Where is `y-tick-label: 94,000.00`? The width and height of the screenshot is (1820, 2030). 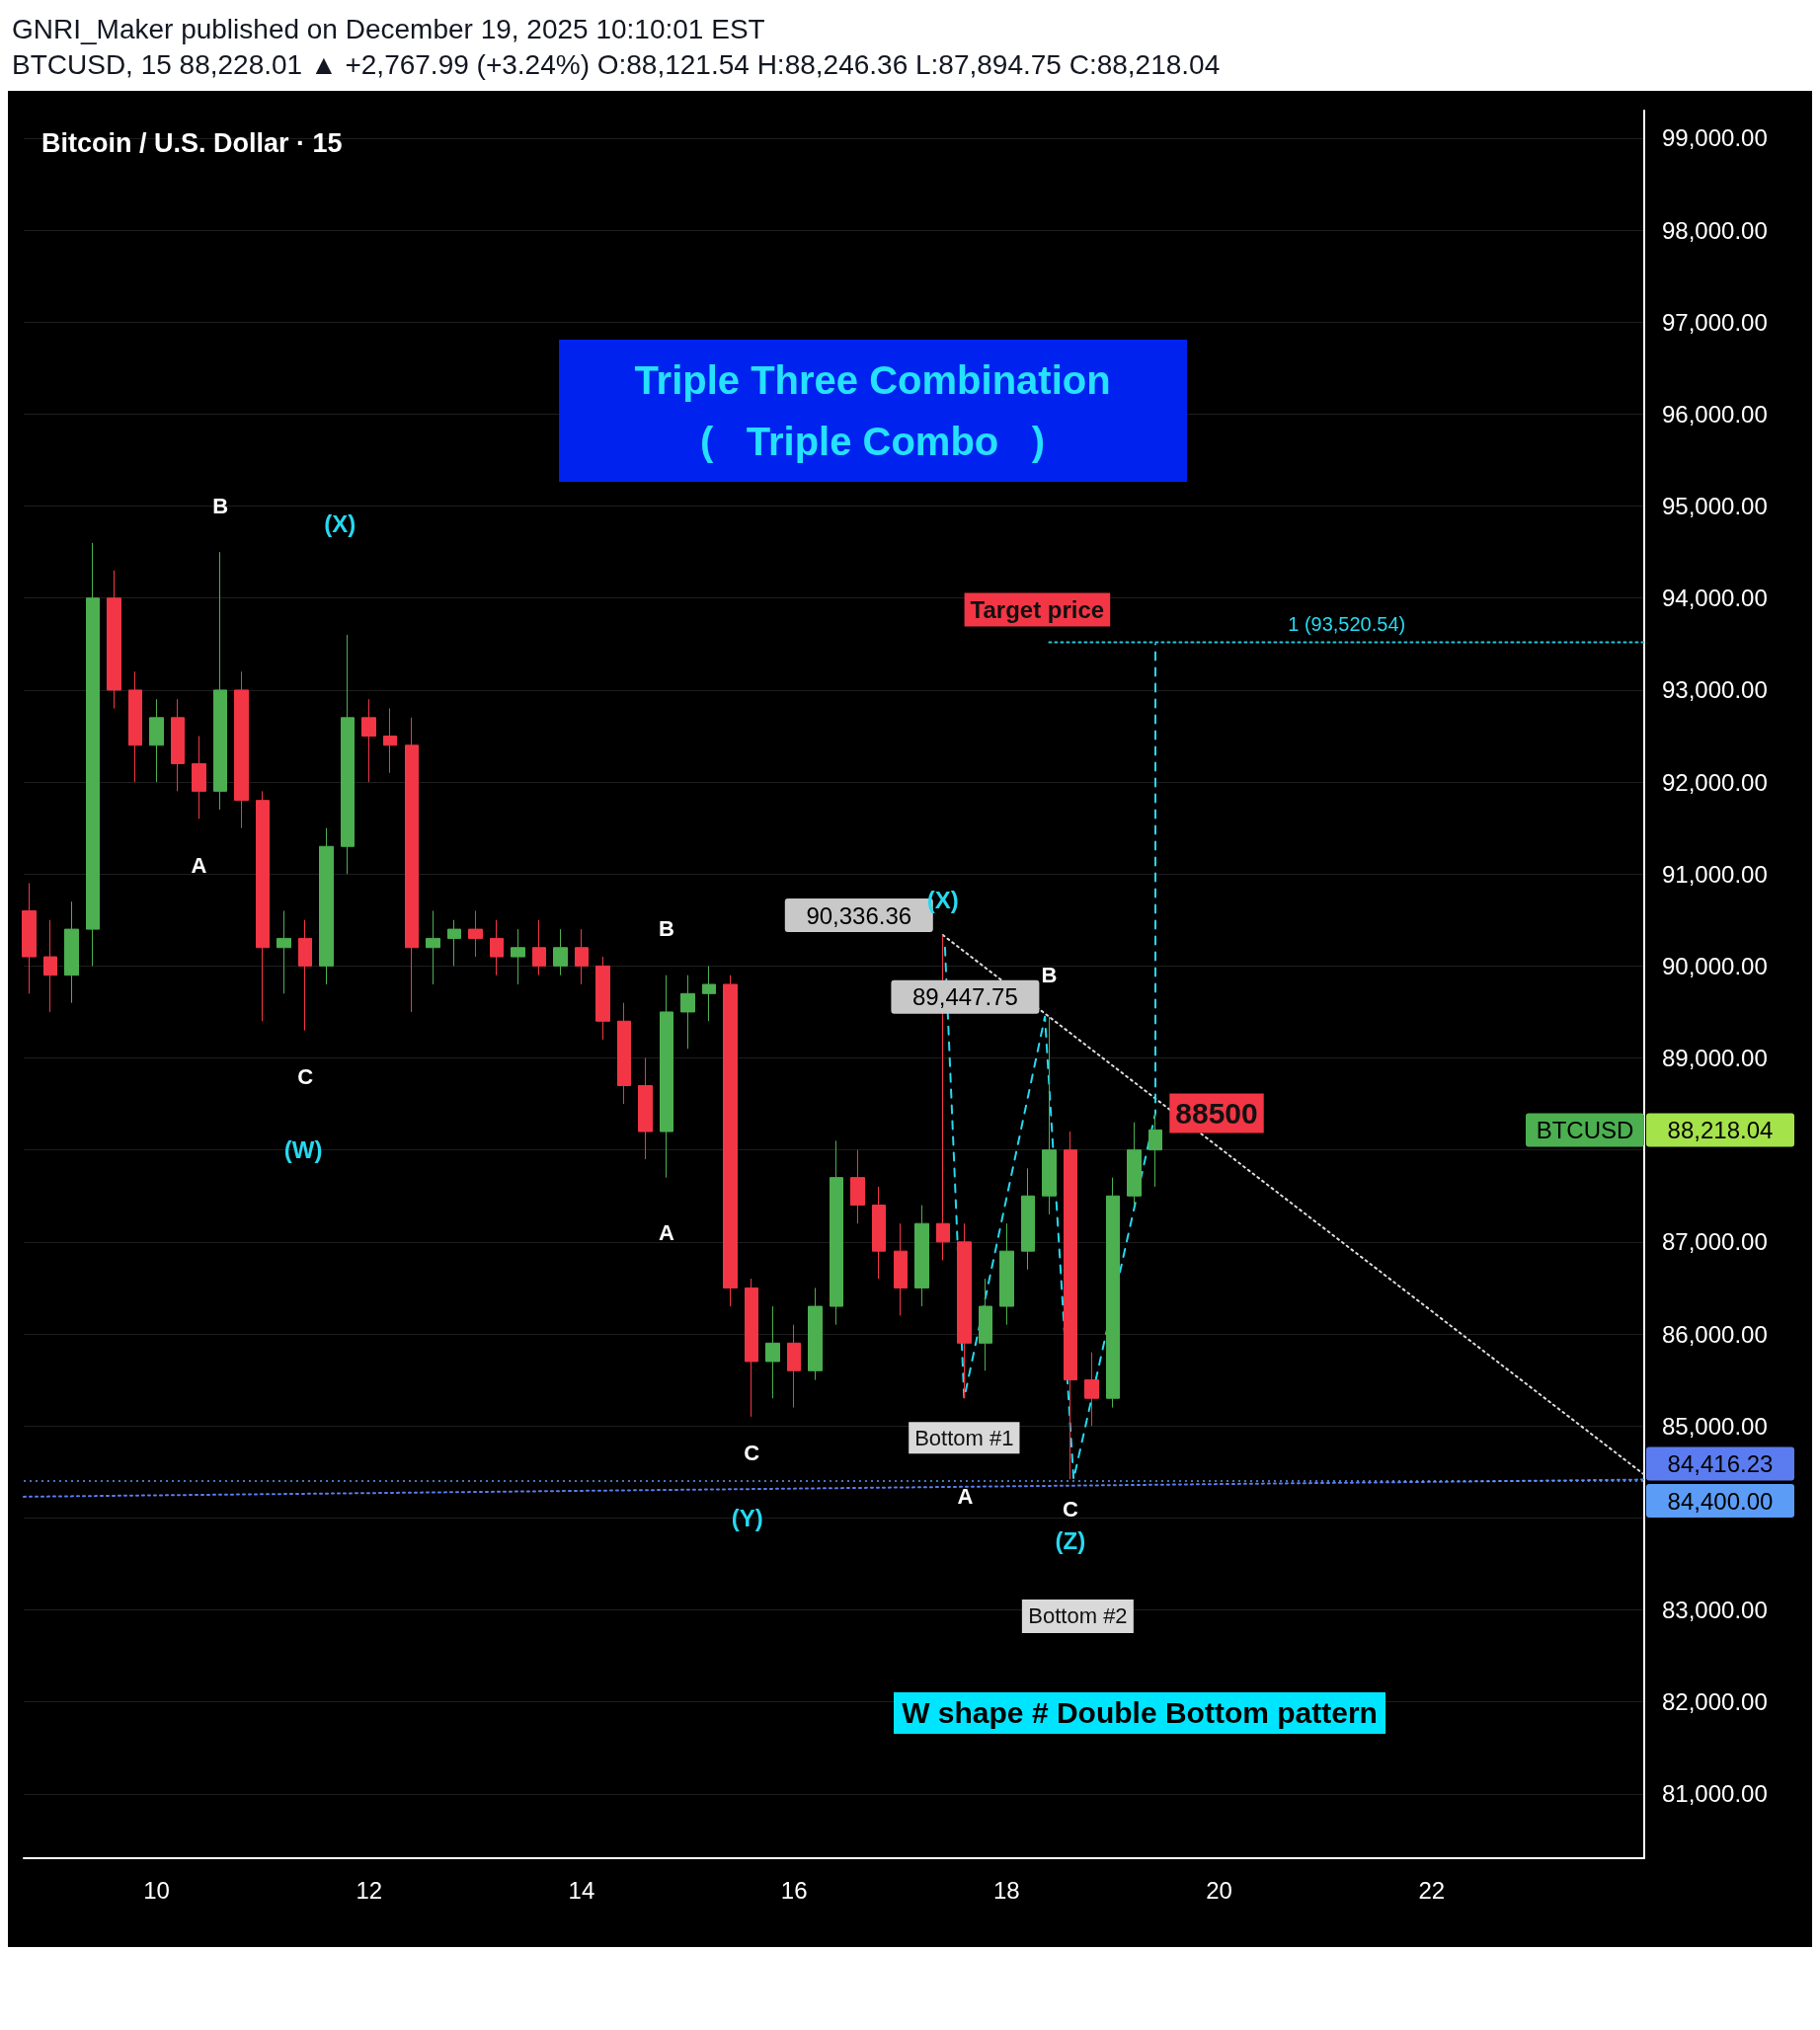 y-tick-label: 94,000.00 is located at coordinates (1715, 598).